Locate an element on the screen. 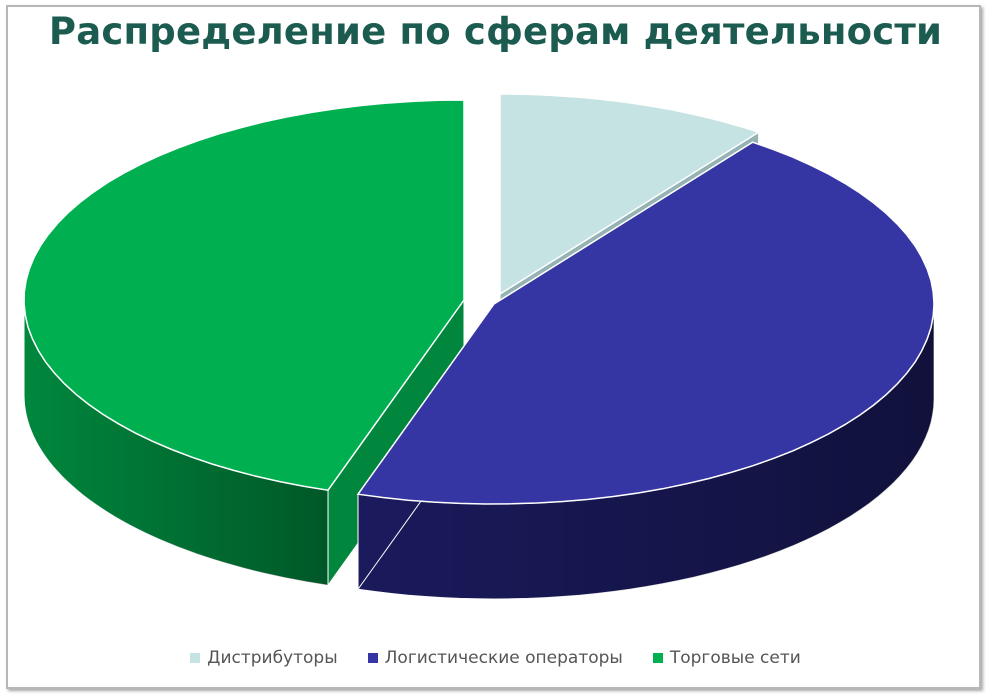 This screenshot has width=991, height=697. legend-swatch-distributors is located at coordinates (195, 658).